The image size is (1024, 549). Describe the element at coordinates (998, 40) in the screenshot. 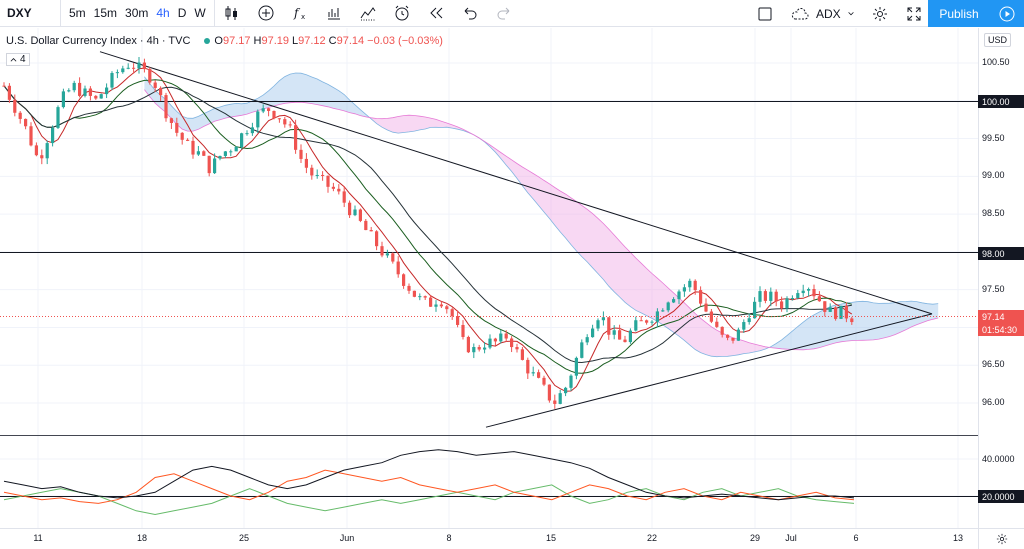

I see `currency-badge: USD` at that location.